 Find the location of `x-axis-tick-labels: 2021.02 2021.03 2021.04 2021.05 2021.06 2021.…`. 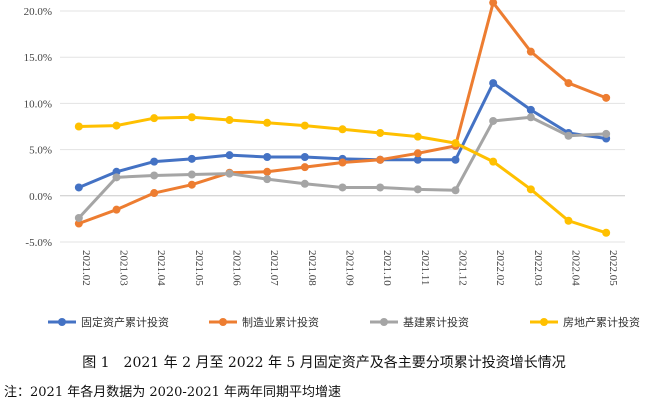

x-axis-tick-labels: 2021.02 2021.03 2021.04 2021.05 2021.06 2021.… is located at coordinates (349, 268).